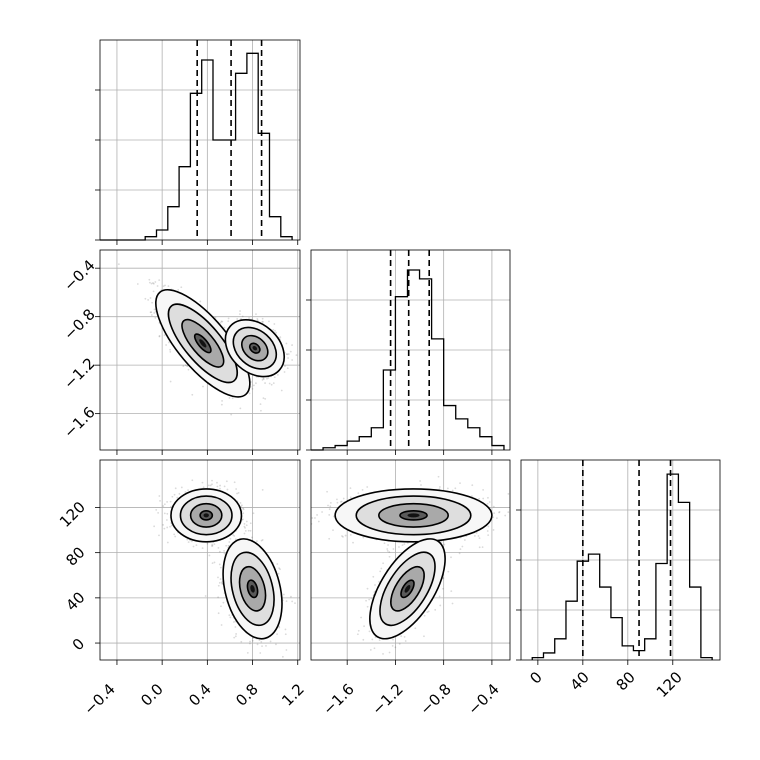 The width and height of the screenshot is (760, 760). I want to click on gridlines, so click(200, 140).